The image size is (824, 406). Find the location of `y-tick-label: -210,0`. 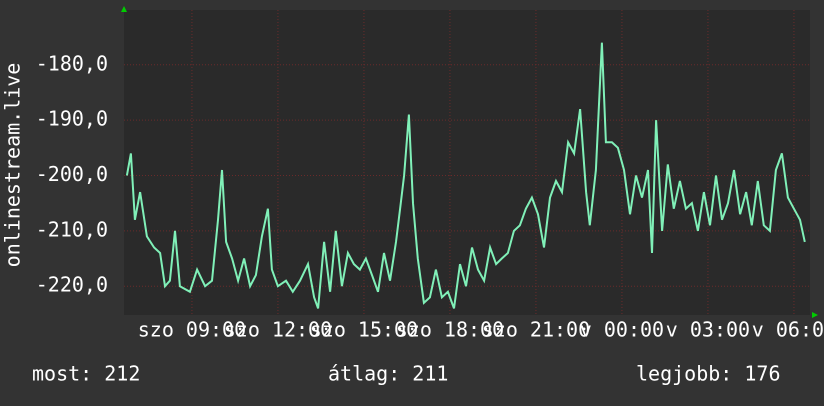

y-tick-label: -210,0 is located at coordinates (72, 229).